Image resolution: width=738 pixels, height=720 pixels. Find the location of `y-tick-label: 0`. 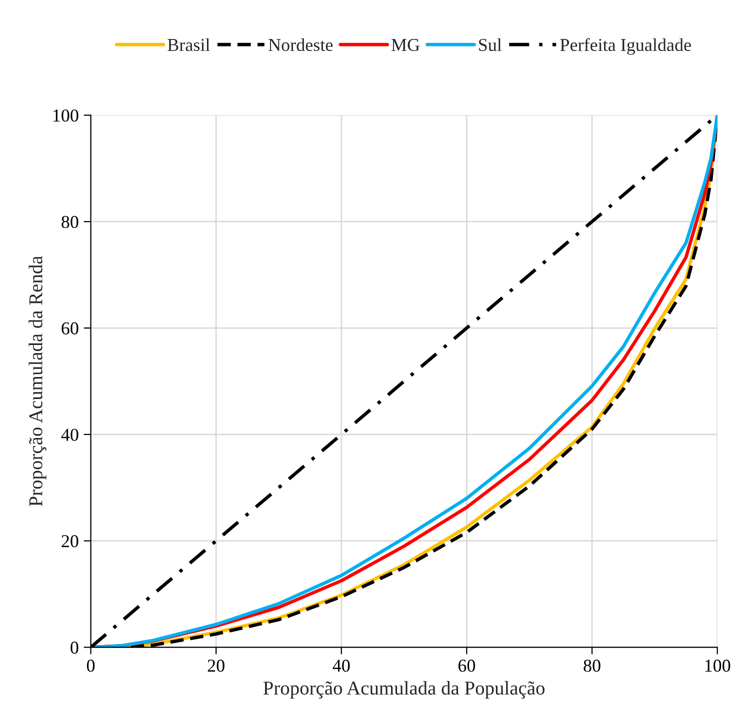

y-tick-label: 0 is located at coordinates (74, 648).